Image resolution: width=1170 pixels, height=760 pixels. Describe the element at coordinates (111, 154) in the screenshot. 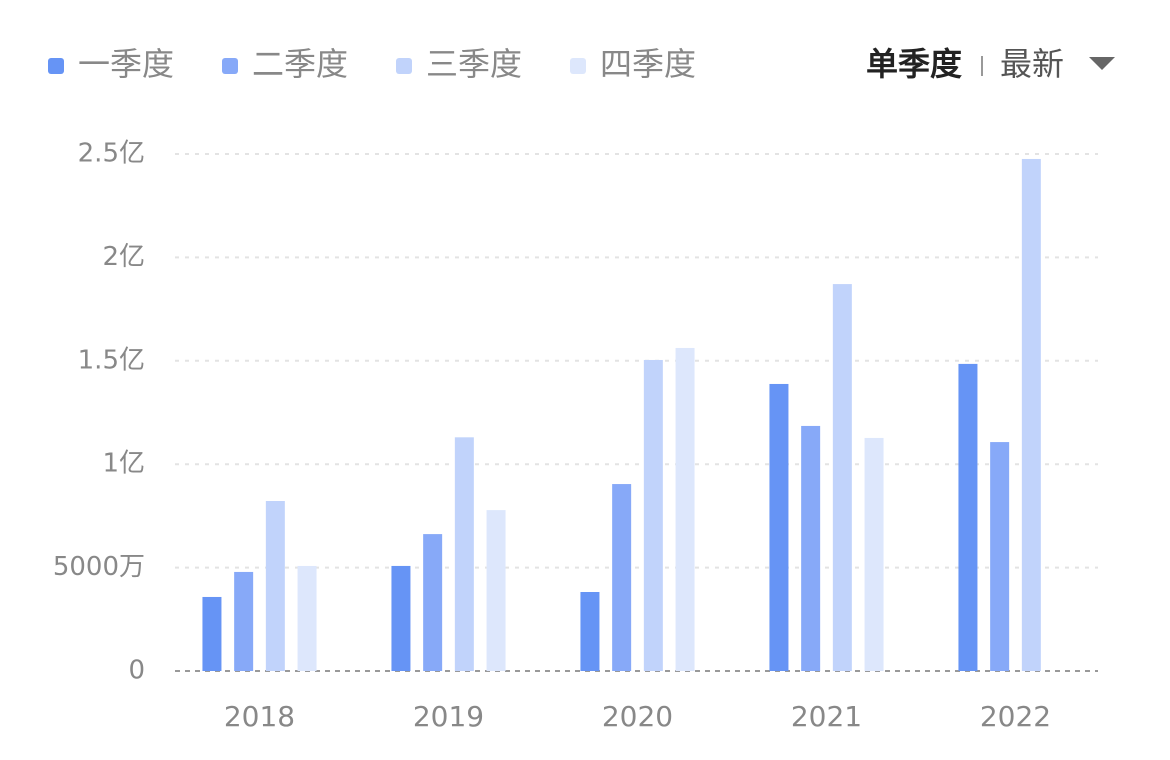

I see `y-tick-label: 2.5亿` at that location.